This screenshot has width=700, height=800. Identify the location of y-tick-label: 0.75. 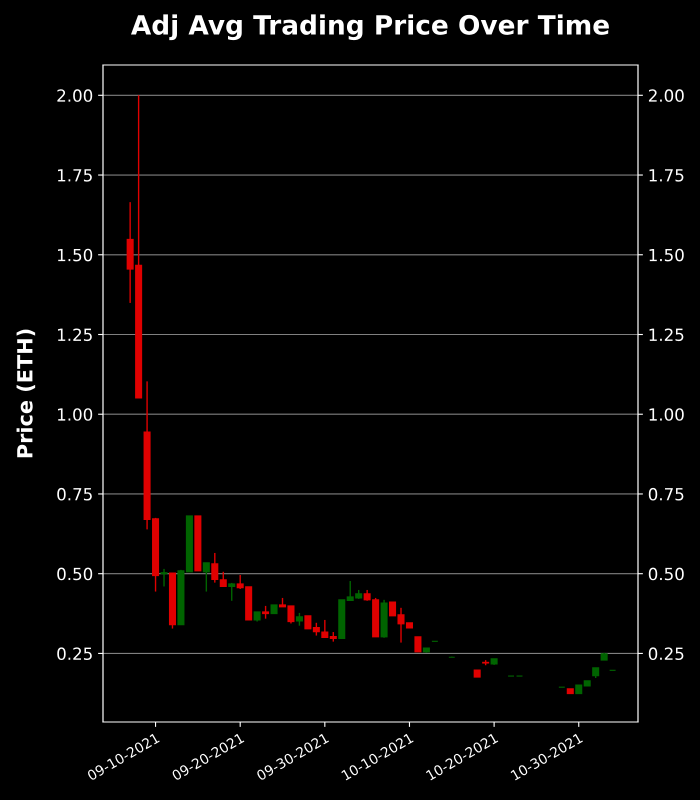
(74, 494).